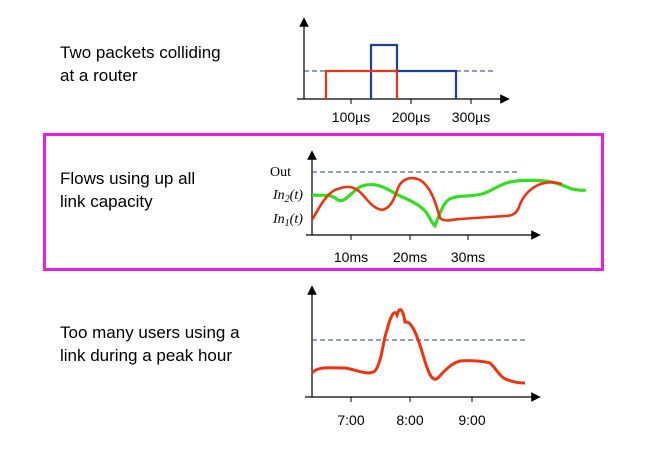 The width and height of the screenshot is (647, 450). What do you see at coordinates (278, 219) in the screenshot?
I see `p2-label-in1-prefix: In` at bounding box center [278, 219].